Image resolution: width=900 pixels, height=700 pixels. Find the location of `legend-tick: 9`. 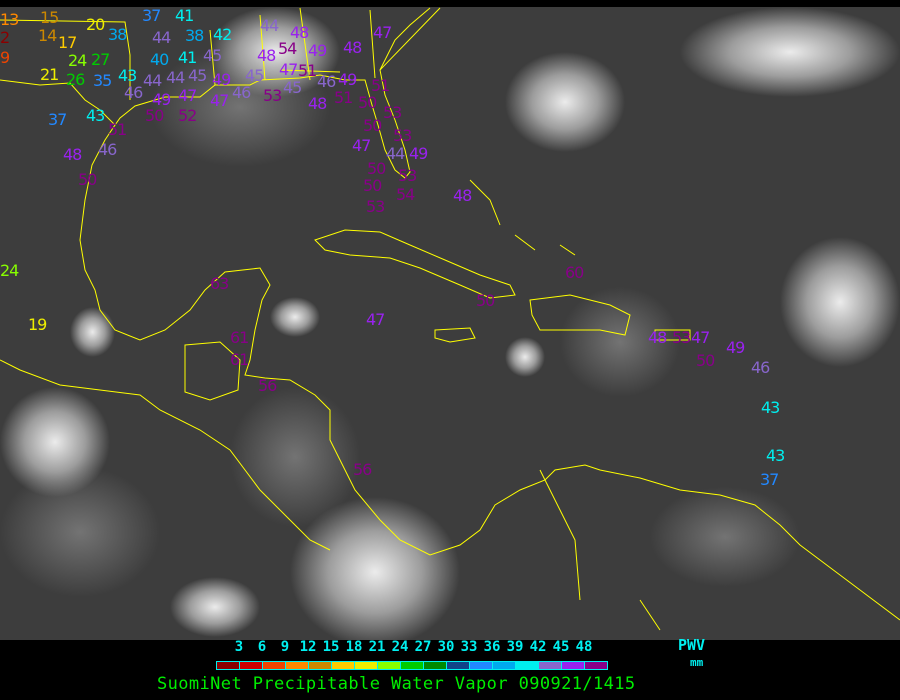

legend-tick: 9 is located at coordinates (285, 647).